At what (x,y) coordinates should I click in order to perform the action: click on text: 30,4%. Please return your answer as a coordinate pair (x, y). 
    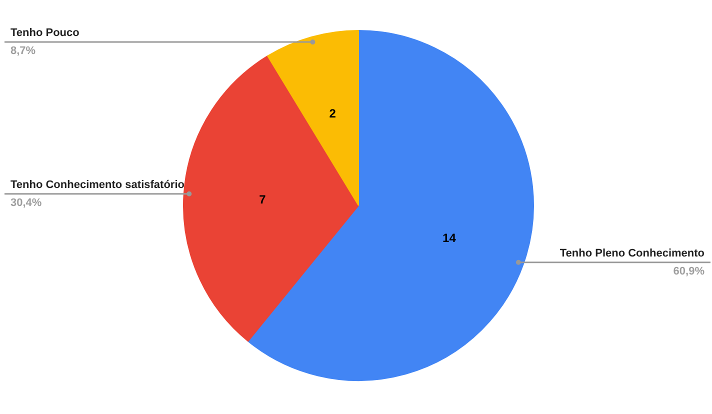
    Looking at the image, I should click on (26, 202).